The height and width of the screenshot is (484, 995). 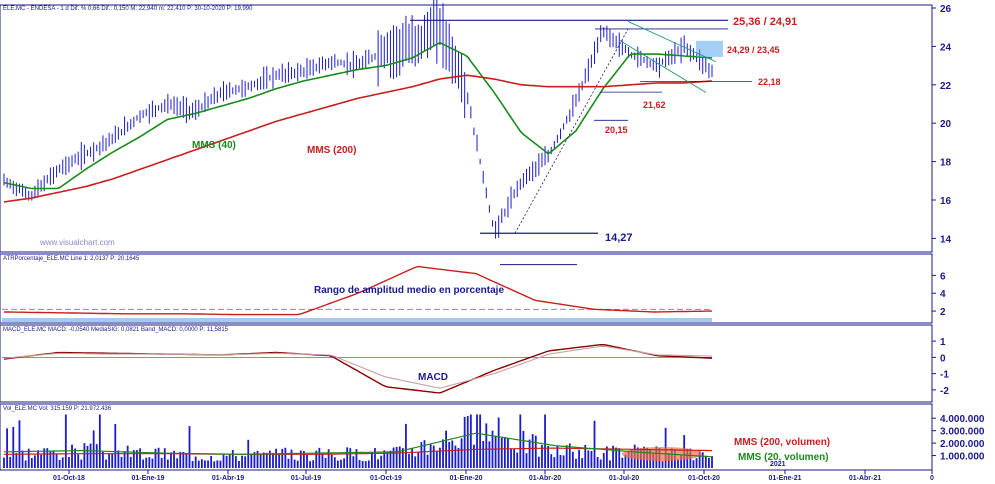 What do you see at coordinates (465, 478) in the screenshot?
I see `date-label: 01-Ene-20` at bounding box center [465, 478].